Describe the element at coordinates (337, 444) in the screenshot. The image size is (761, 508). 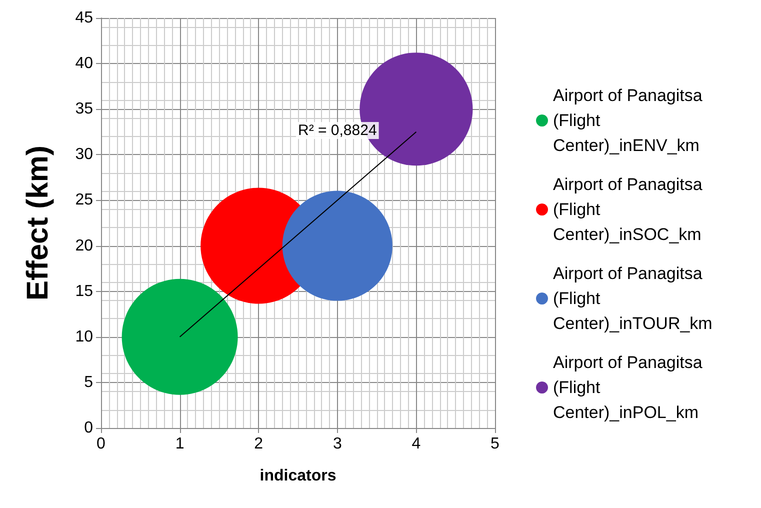
I see `x-tick-label: 3` at that location.